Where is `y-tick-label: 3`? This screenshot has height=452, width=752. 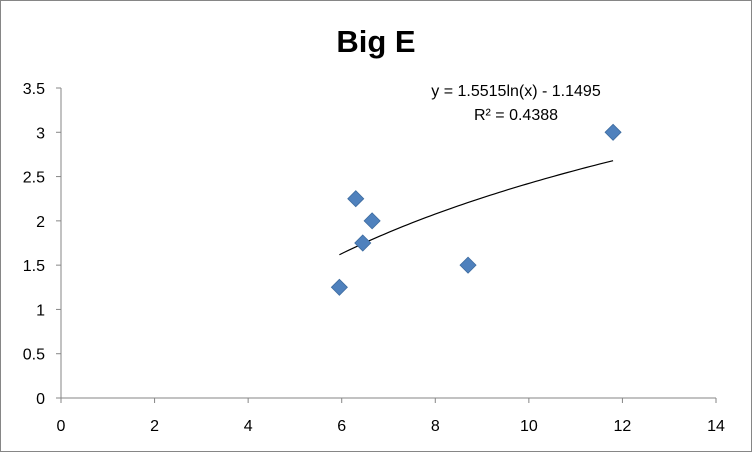 y-tick-label: 3 is located at coordinates (40, 133).